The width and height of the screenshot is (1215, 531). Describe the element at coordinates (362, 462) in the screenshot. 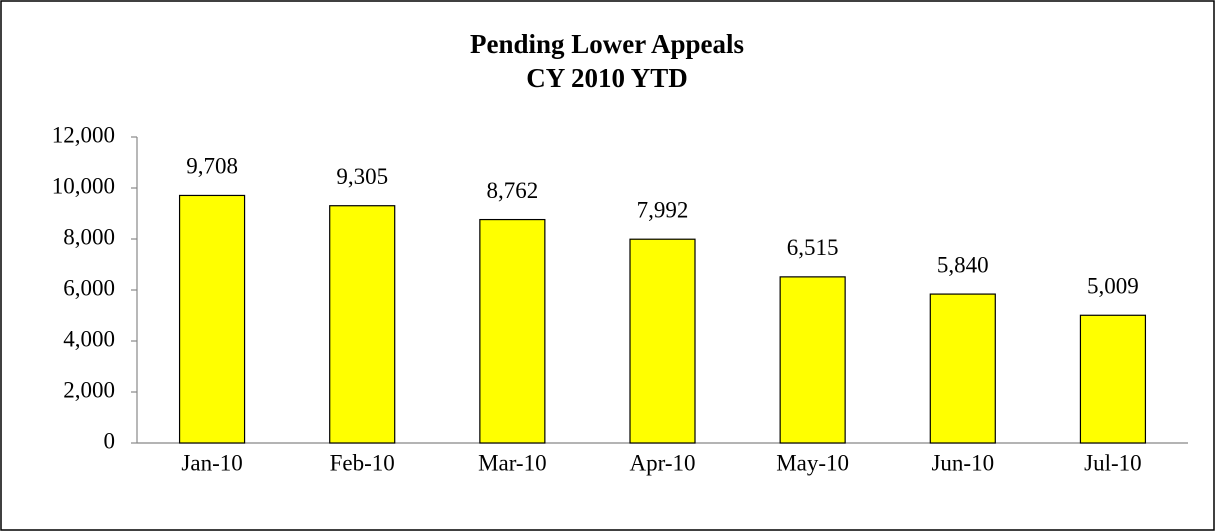

I see `x-tick-label: Feb-10` at that location.